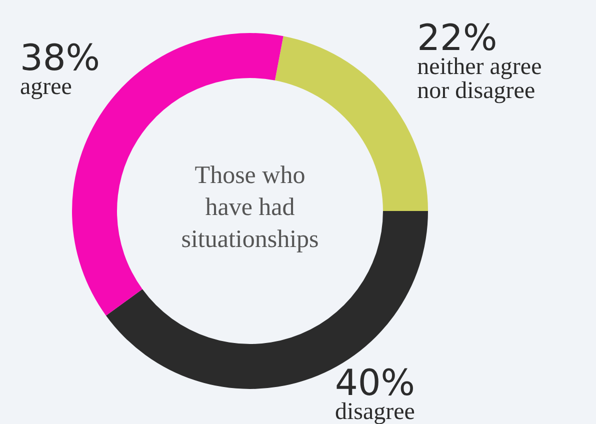  Describe the element at coordinates (479, 79) in the screenshot. I see `slice-label: neither agree nor disagree` at that location.